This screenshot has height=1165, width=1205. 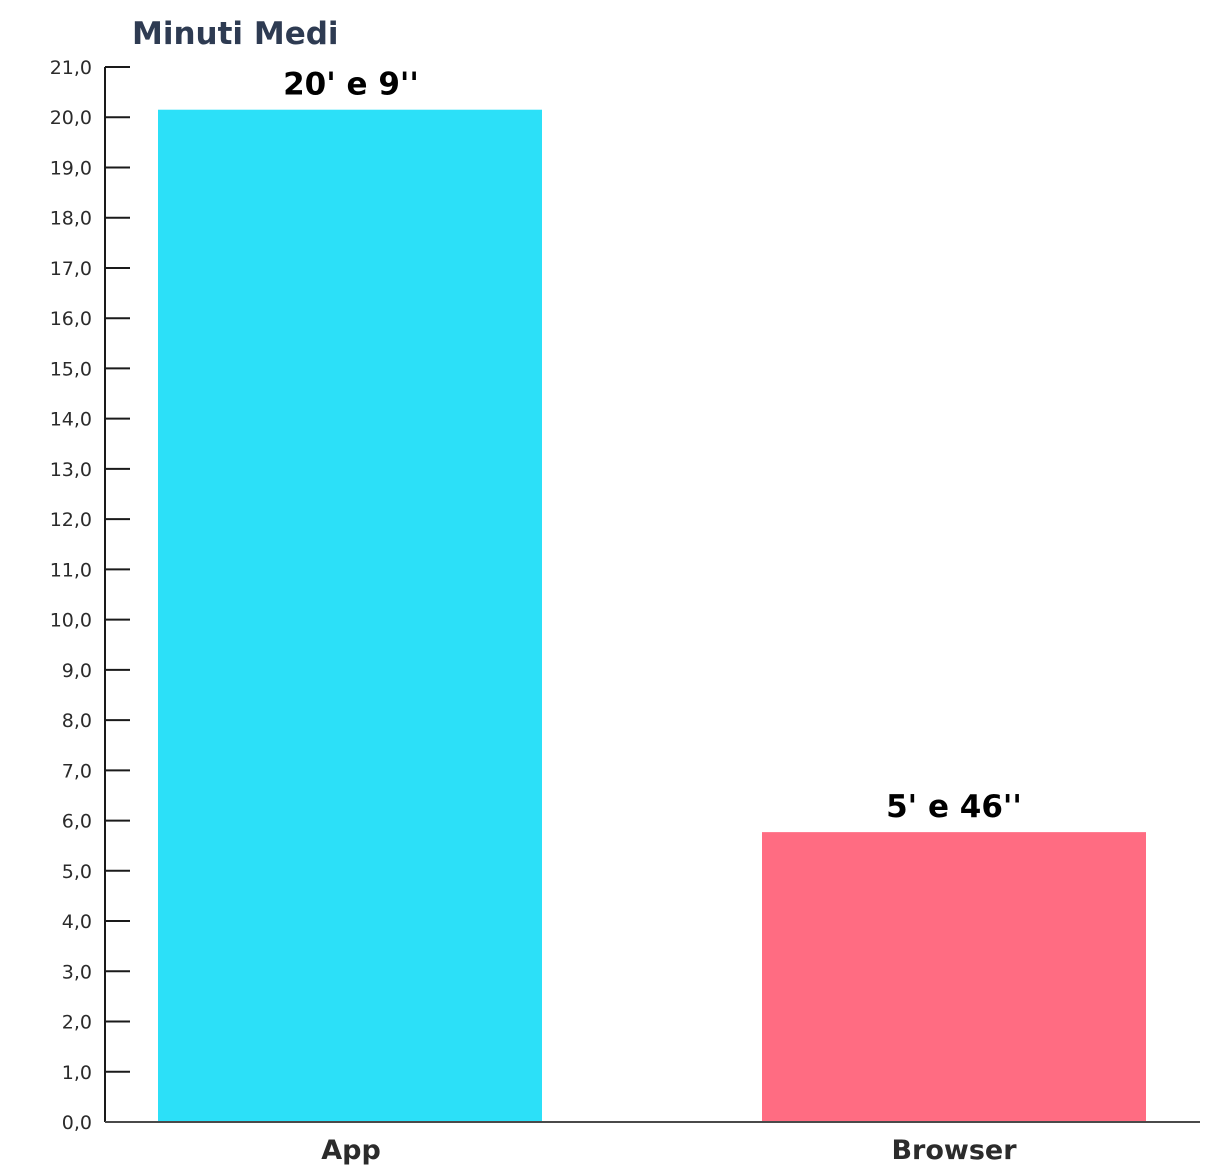 I want to click on y-tick-label: 0,0, so click(x=77, y=1123).